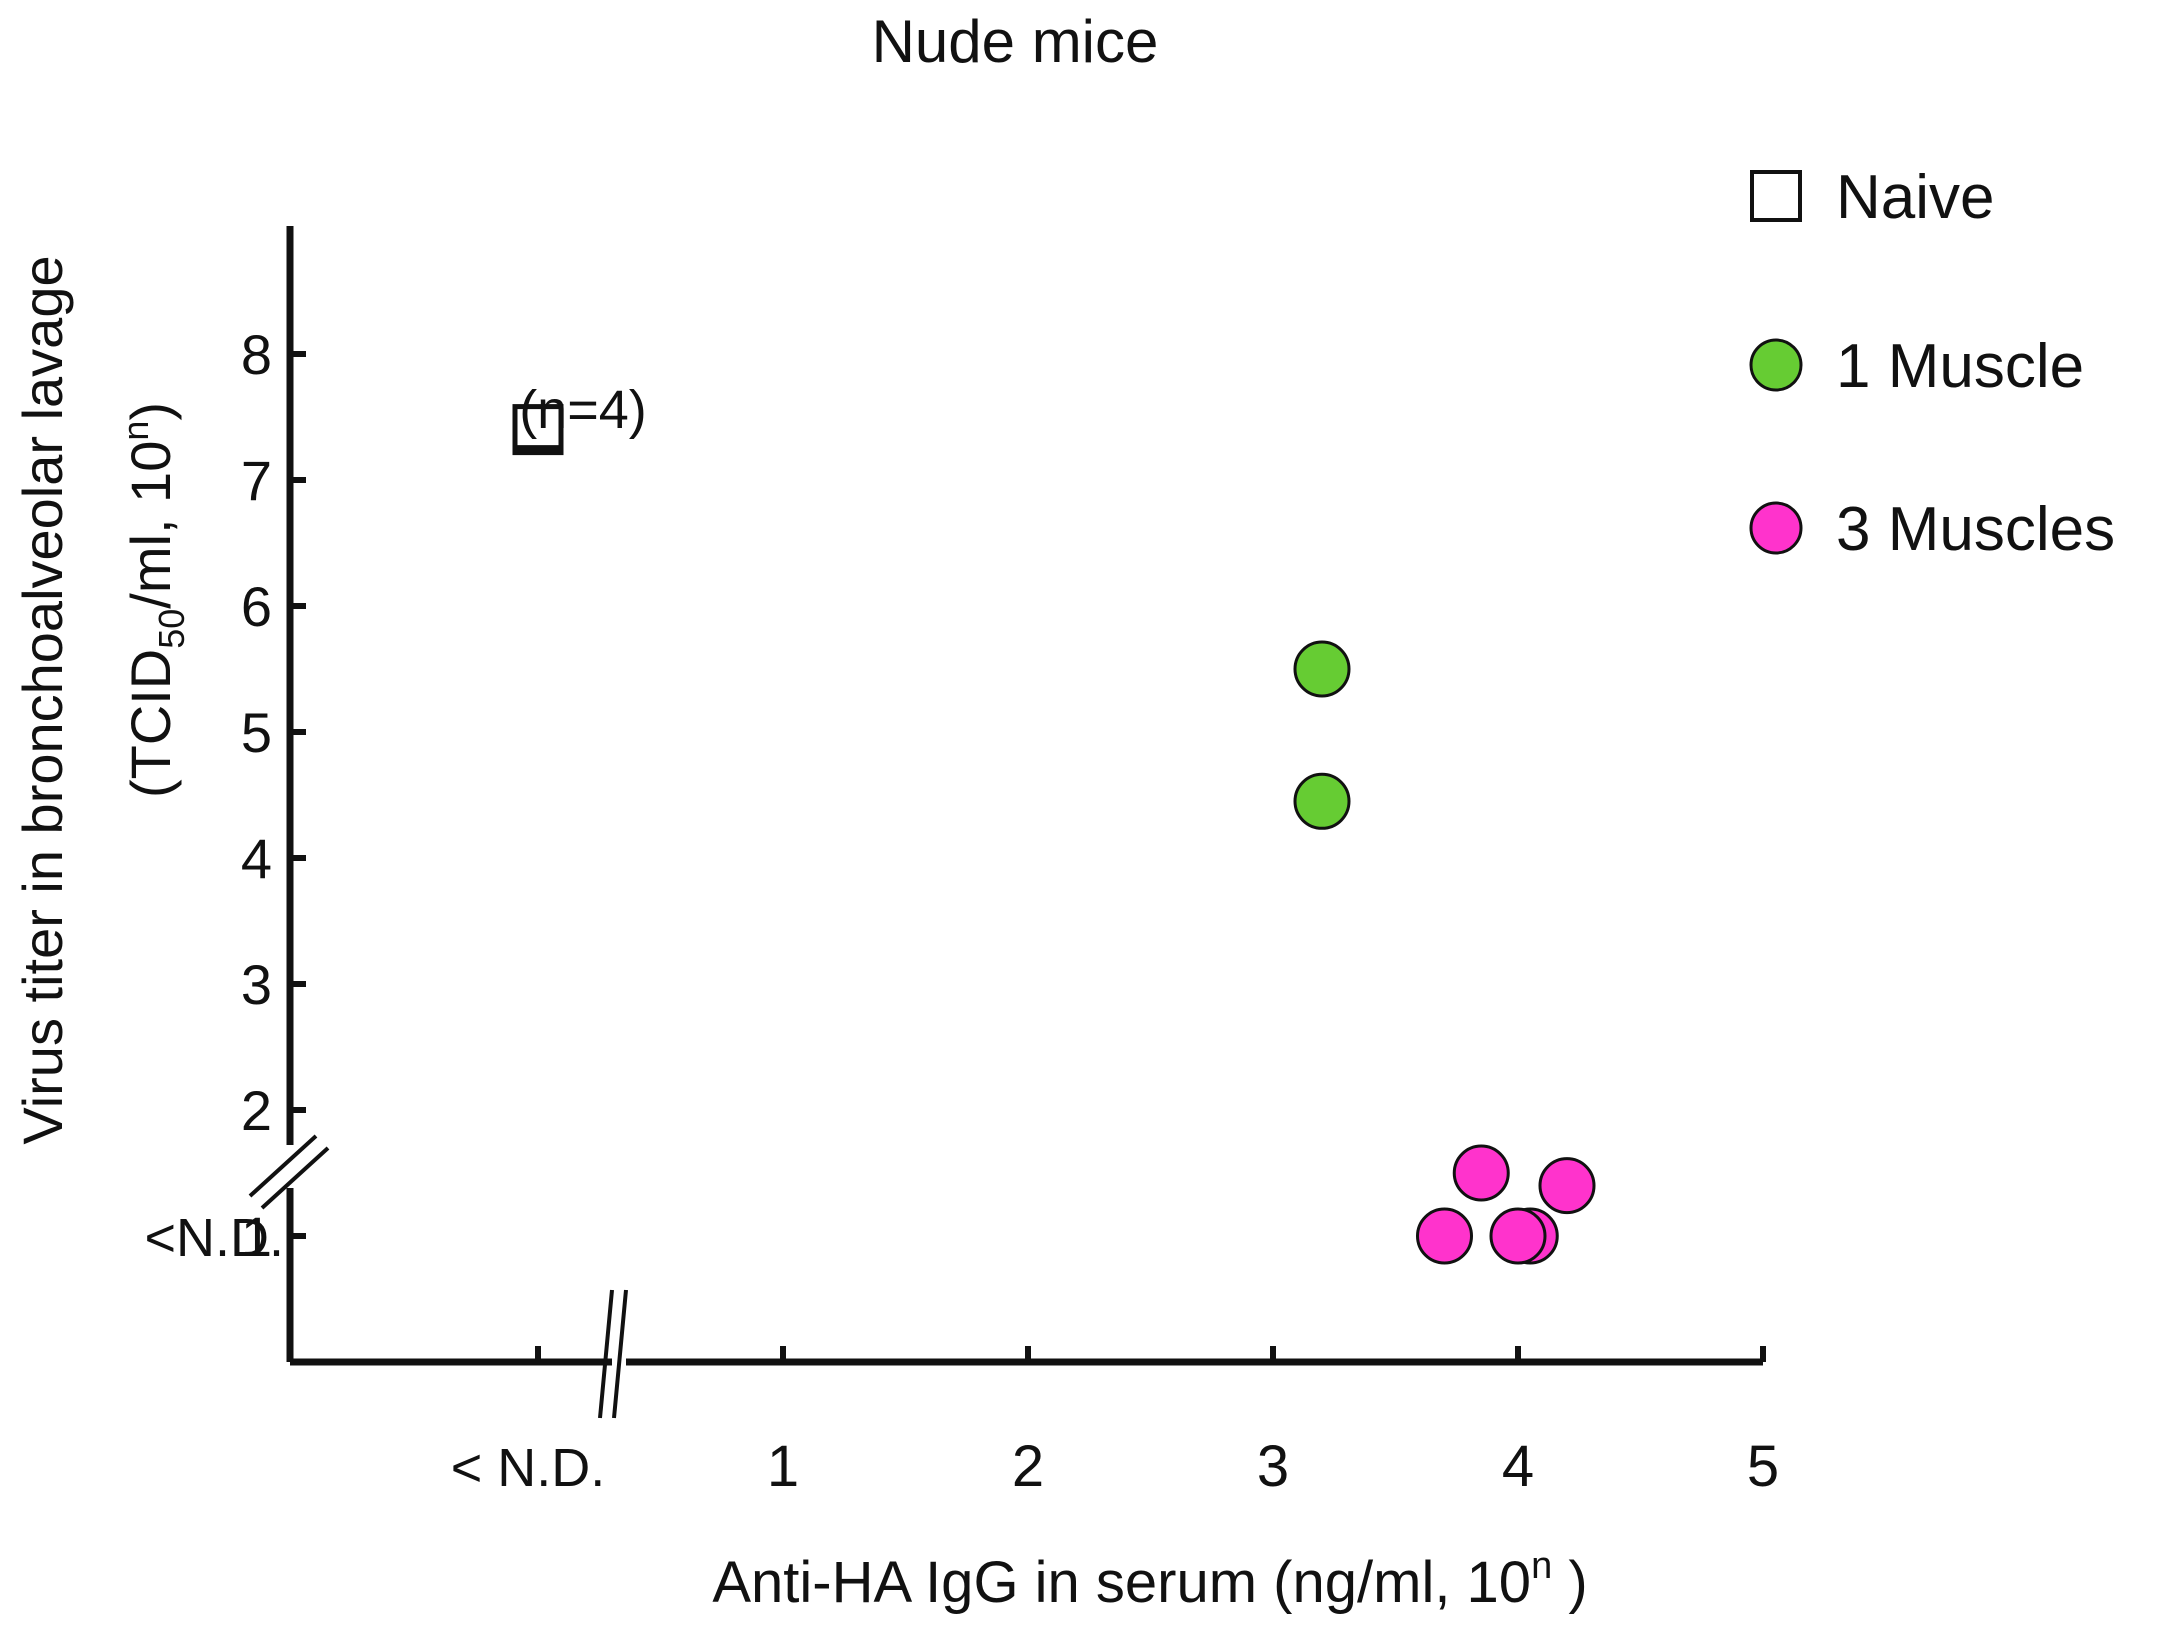 This screenshot has height=1650, width=2175. What do you see at coordinates (1763, 1466) in the screenshot?
I see `x-tick-label: 5` at bounding box center [1763, 1466].